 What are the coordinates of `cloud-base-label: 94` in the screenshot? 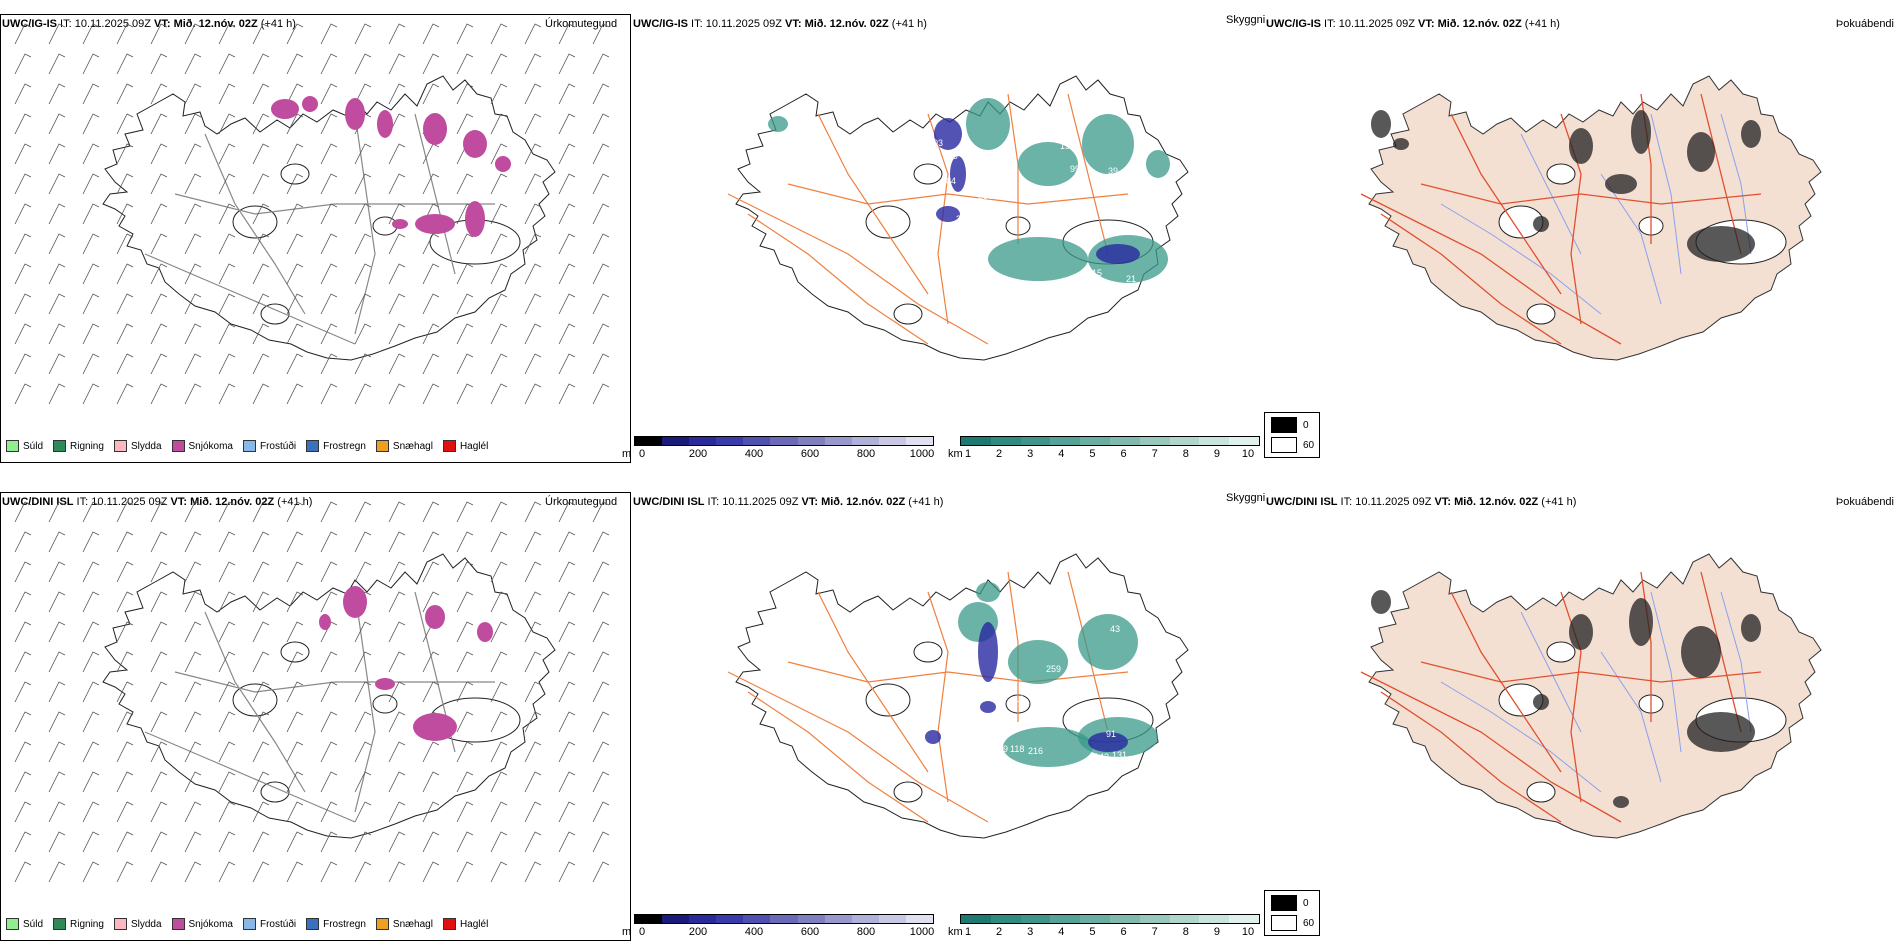 It's located at (983, 719).